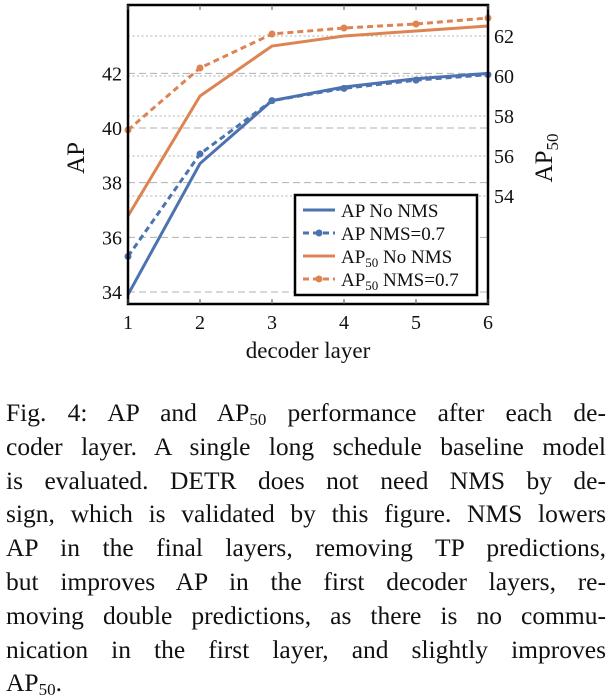 This screenshot has width=616, height=700. What do you see at coordinates (504, 117) in the screenshot?
I see `y-right-tick-label: 58` at bounding box center [504, 117].